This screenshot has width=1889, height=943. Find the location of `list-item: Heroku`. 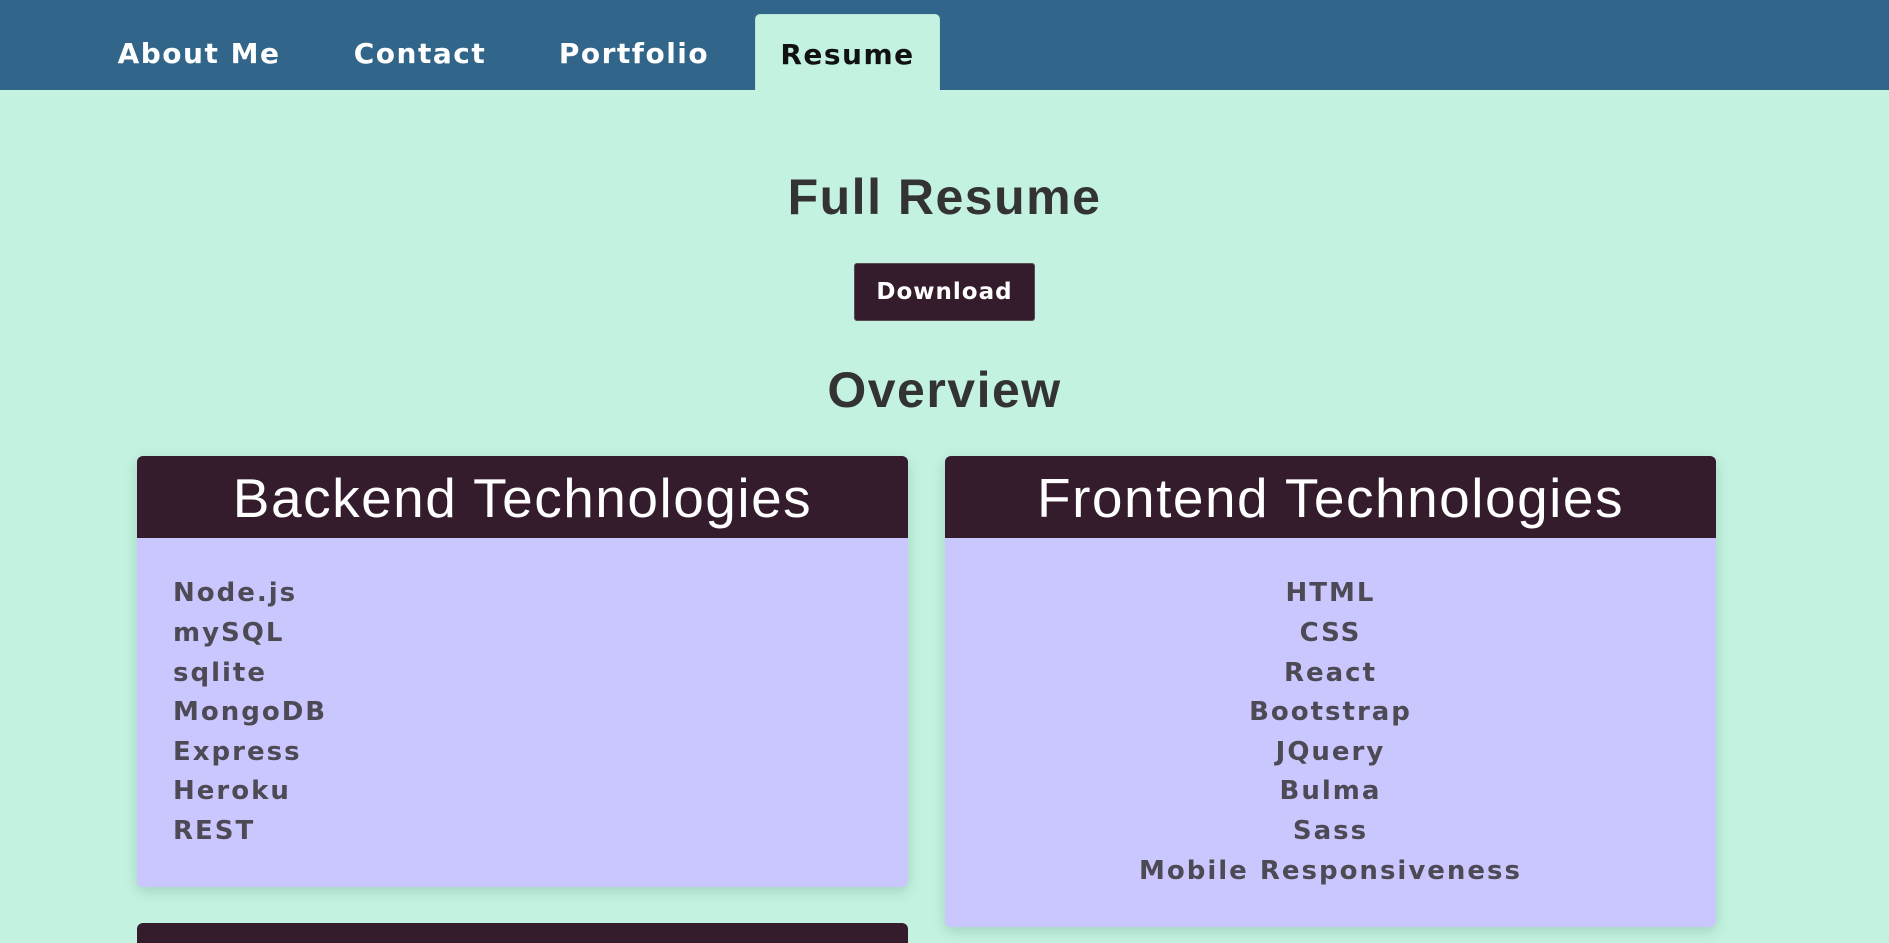

list-item: Heroku is located at coordinates (232, 791).